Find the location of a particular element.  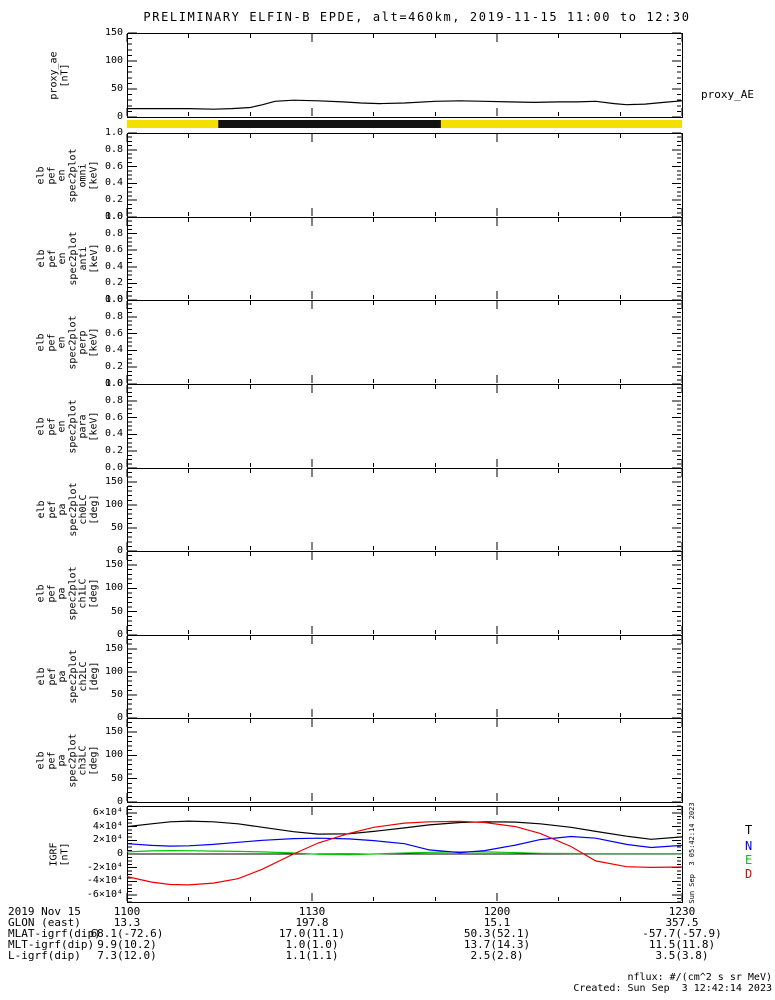

panel-pa_ch3lc-frame is located at coordinates (405, 760).